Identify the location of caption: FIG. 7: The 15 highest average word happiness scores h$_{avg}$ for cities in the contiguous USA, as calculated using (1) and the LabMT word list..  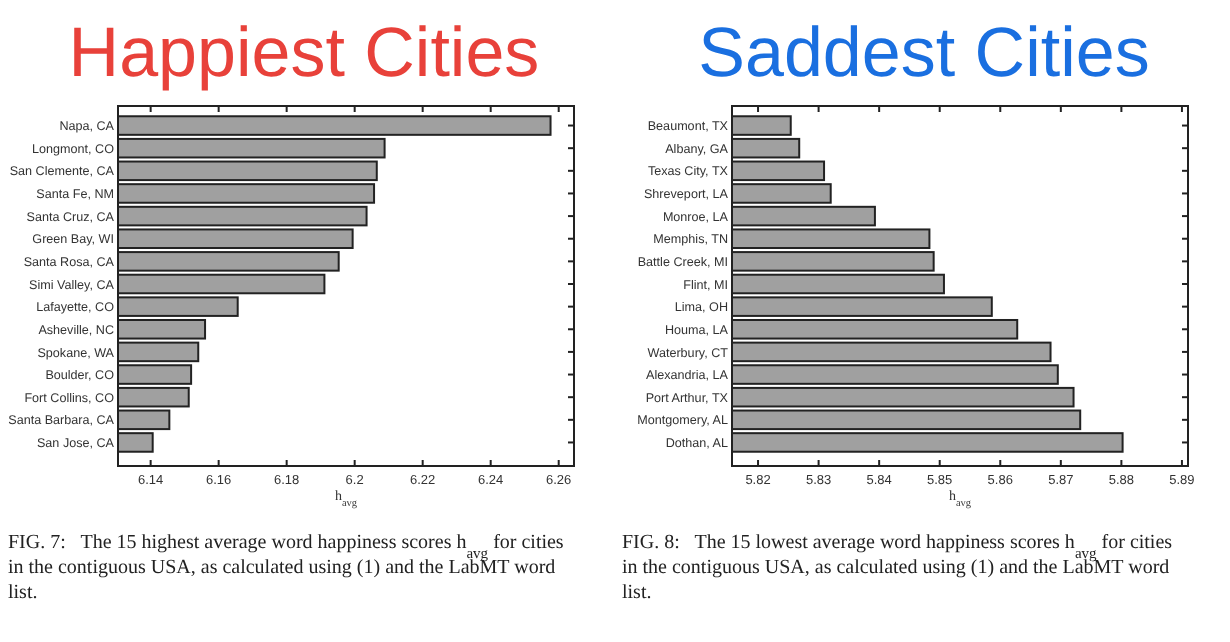
(286, 568).